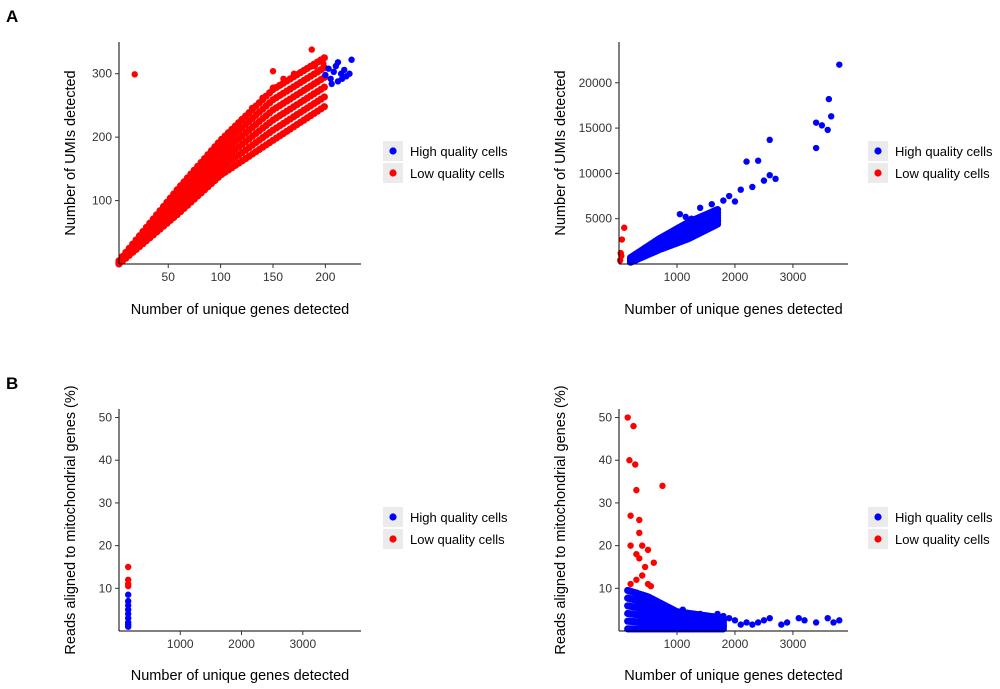  I want to click on y-tick-label: 300, so click(102, 74).